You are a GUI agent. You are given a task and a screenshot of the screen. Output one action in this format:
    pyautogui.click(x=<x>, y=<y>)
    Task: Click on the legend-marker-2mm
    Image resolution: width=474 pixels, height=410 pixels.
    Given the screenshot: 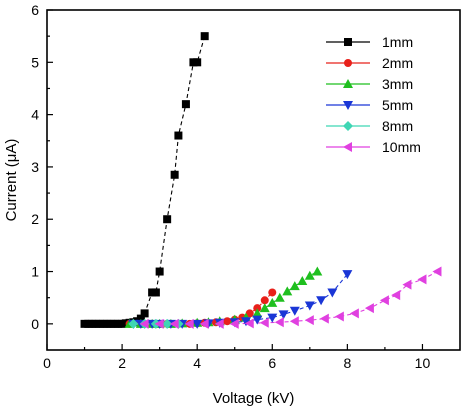 What is the action you would take?
    pyautogui.click(x=348, y=63)
    